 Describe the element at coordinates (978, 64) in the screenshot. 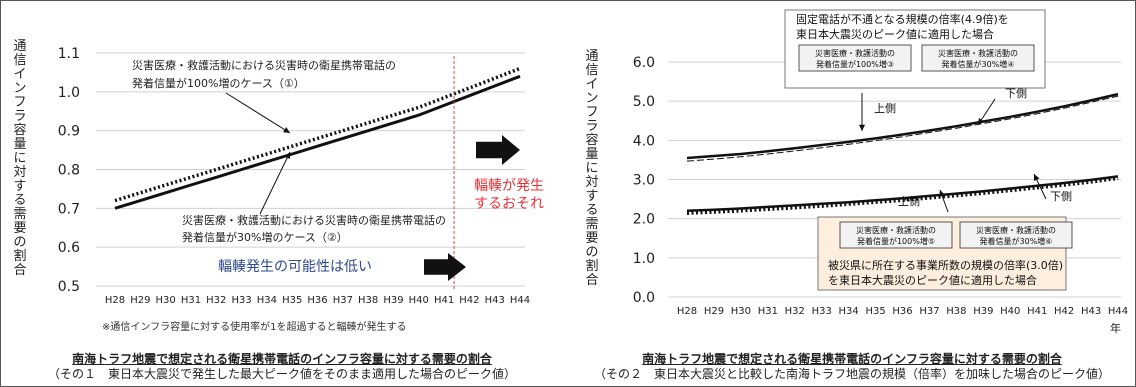

I see `legend-series-4-line-2: 発着信量が30%増④` at that location.